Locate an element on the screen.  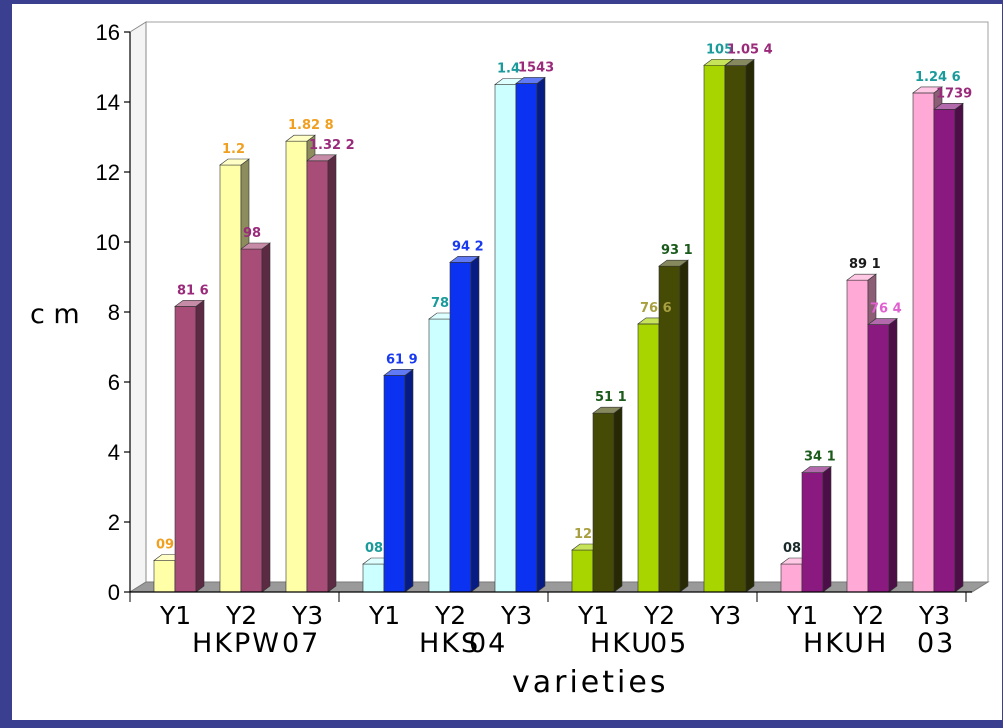
data-label: 1543 is located at coordinates (536, 67).